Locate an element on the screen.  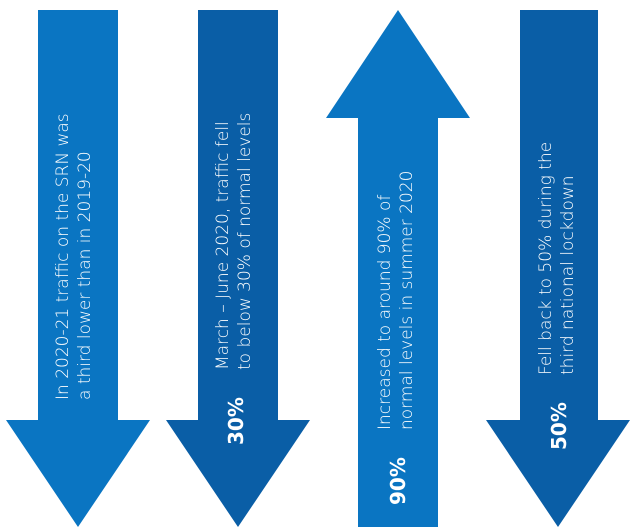
arrow-3-line-1: Increased to around 90% of is located at coordinates (385, 312).